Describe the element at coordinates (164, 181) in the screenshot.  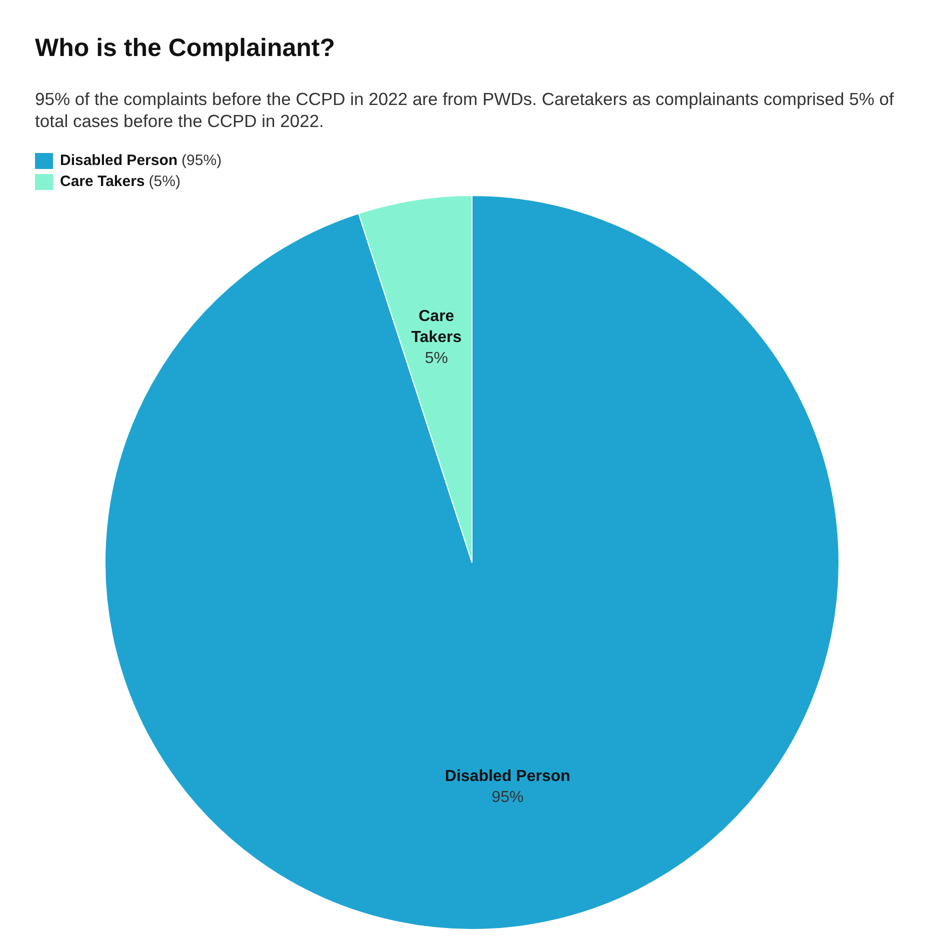
I see `text: (5%)` at that location.